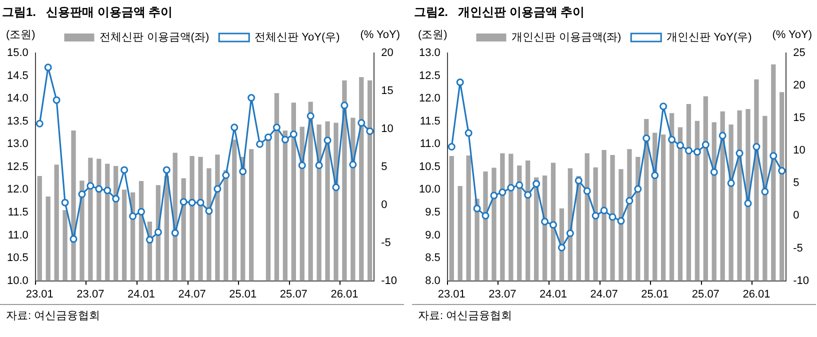  What do you see at coordinates (432, 212) in the screenshot?
I see `y-tick-label: 9.5` at bounding box center [432, 212].